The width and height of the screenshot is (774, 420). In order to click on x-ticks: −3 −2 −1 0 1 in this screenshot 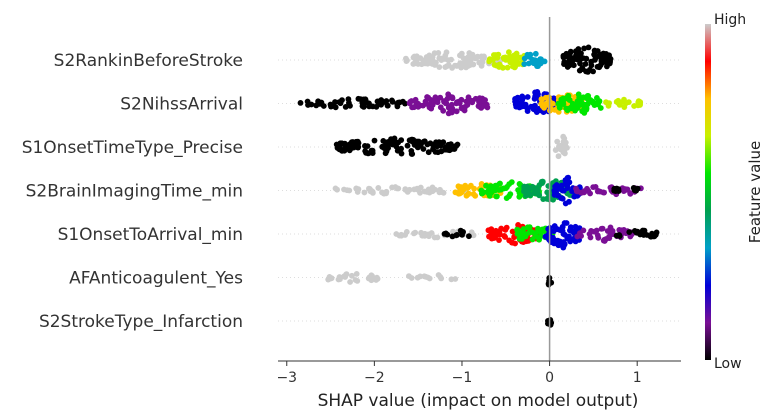, I will do `click(459, 373)`.